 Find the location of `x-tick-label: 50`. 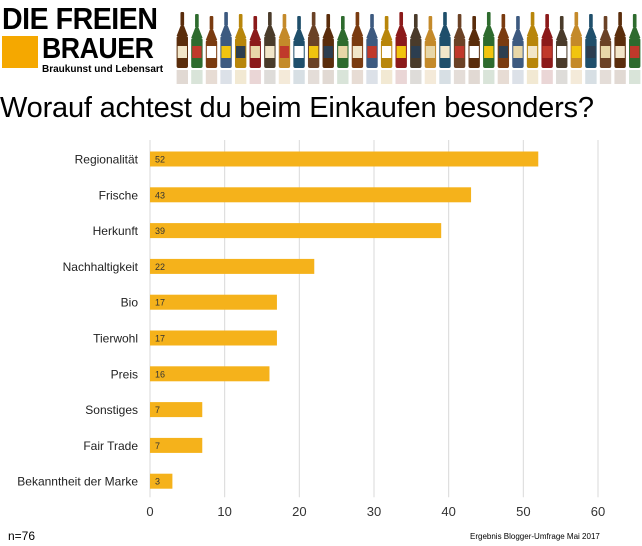

x-tick-label: 50 is located at coordinates (523, 511).